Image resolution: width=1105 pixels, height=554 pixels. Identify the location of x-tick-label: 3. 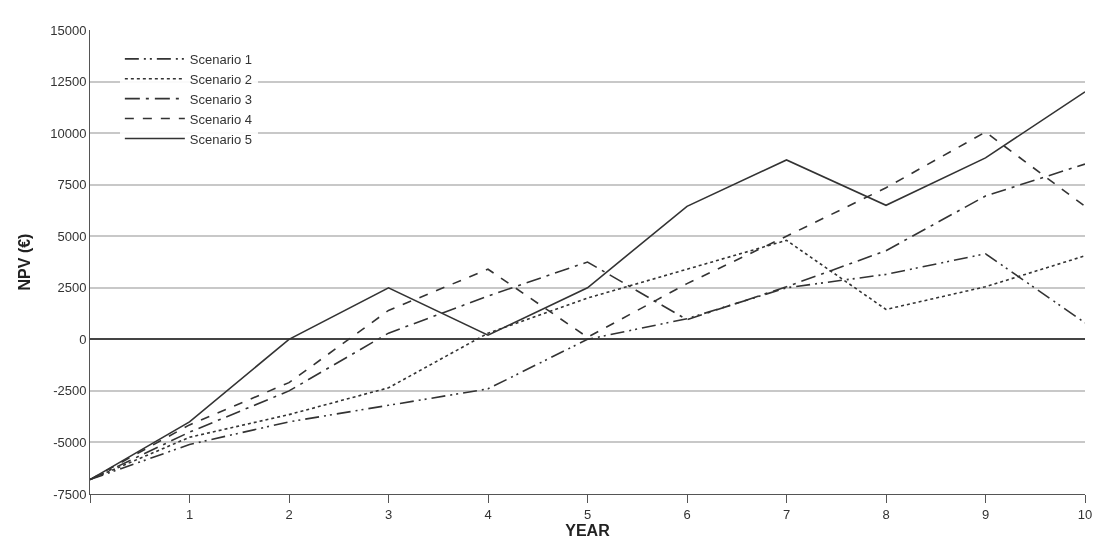
(388, 514).